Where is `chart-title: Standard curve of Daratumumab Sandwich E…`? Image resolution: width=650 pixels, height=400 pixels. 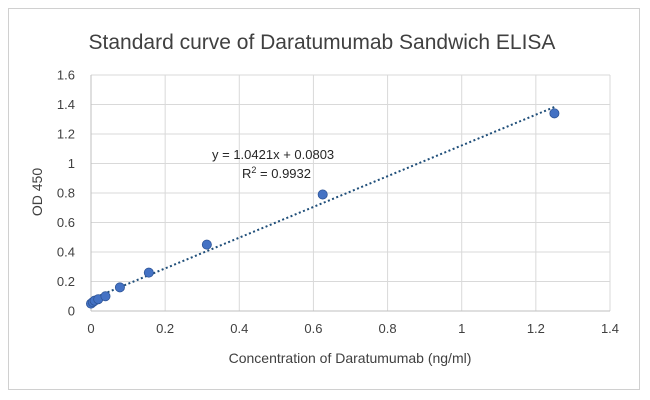 chart-title: Standard curve of Daratumumab Sandwich E… is located at coordinates (322, 42).